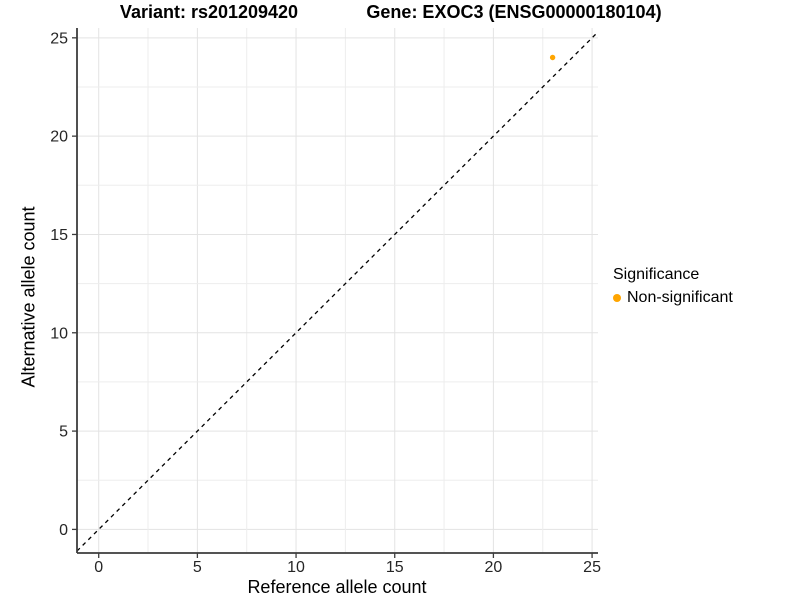  What do you see at coordinates (59, 235) in the screenshot?
I see `y-tick-label: 15` at bounding box center [59, 235].